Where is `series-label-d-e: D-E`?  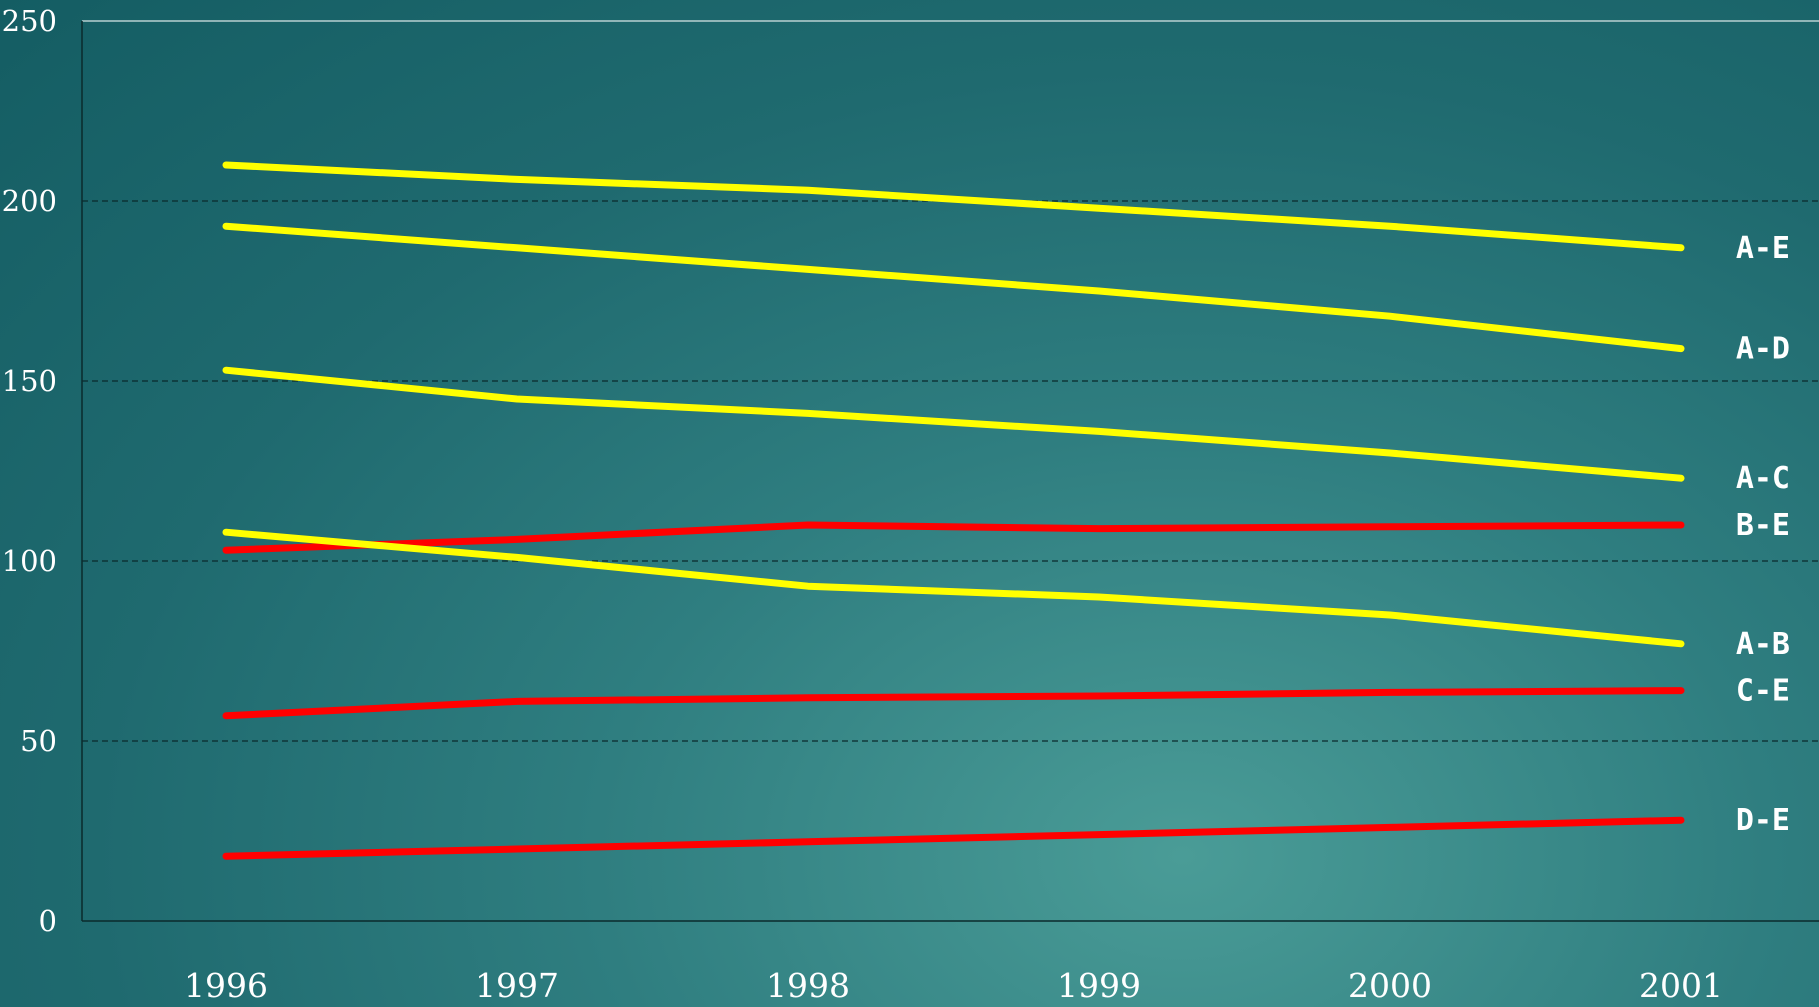
series-label-d-e: D-E is located at coordinates (1763, 820).